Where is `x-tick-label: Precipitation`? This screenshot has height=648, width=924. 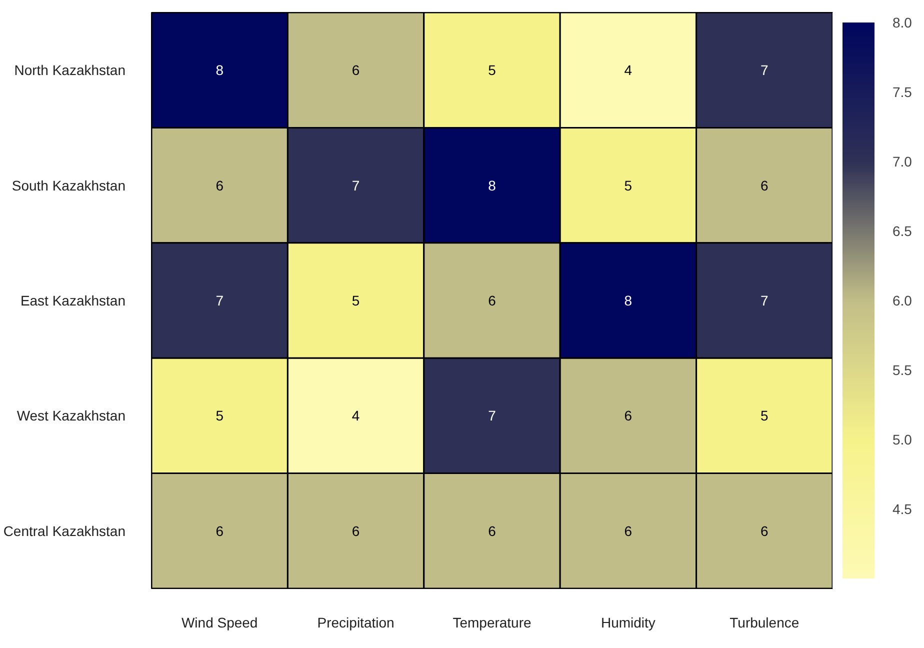 x-tick-label: Precipitation is located at coordinates (355, 622).